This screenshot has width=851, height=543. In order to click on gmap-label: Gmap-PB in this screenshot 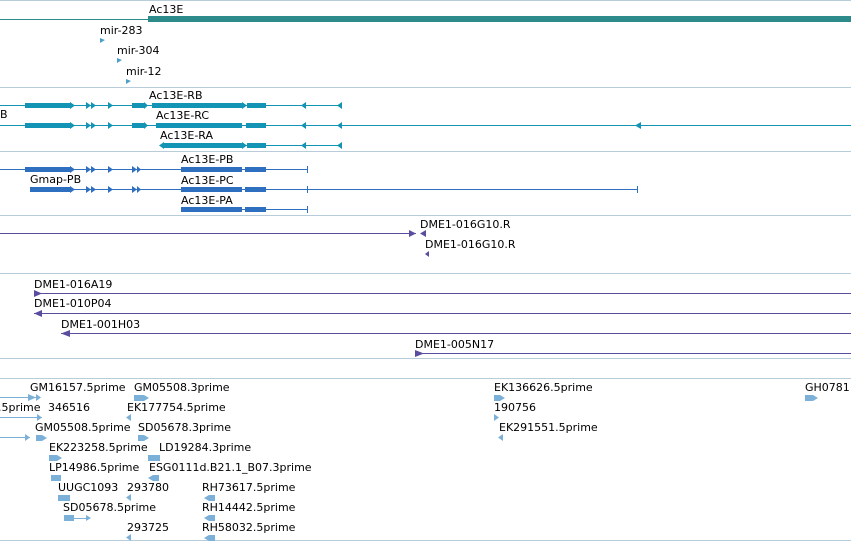, I will do `click(55, 179)`.